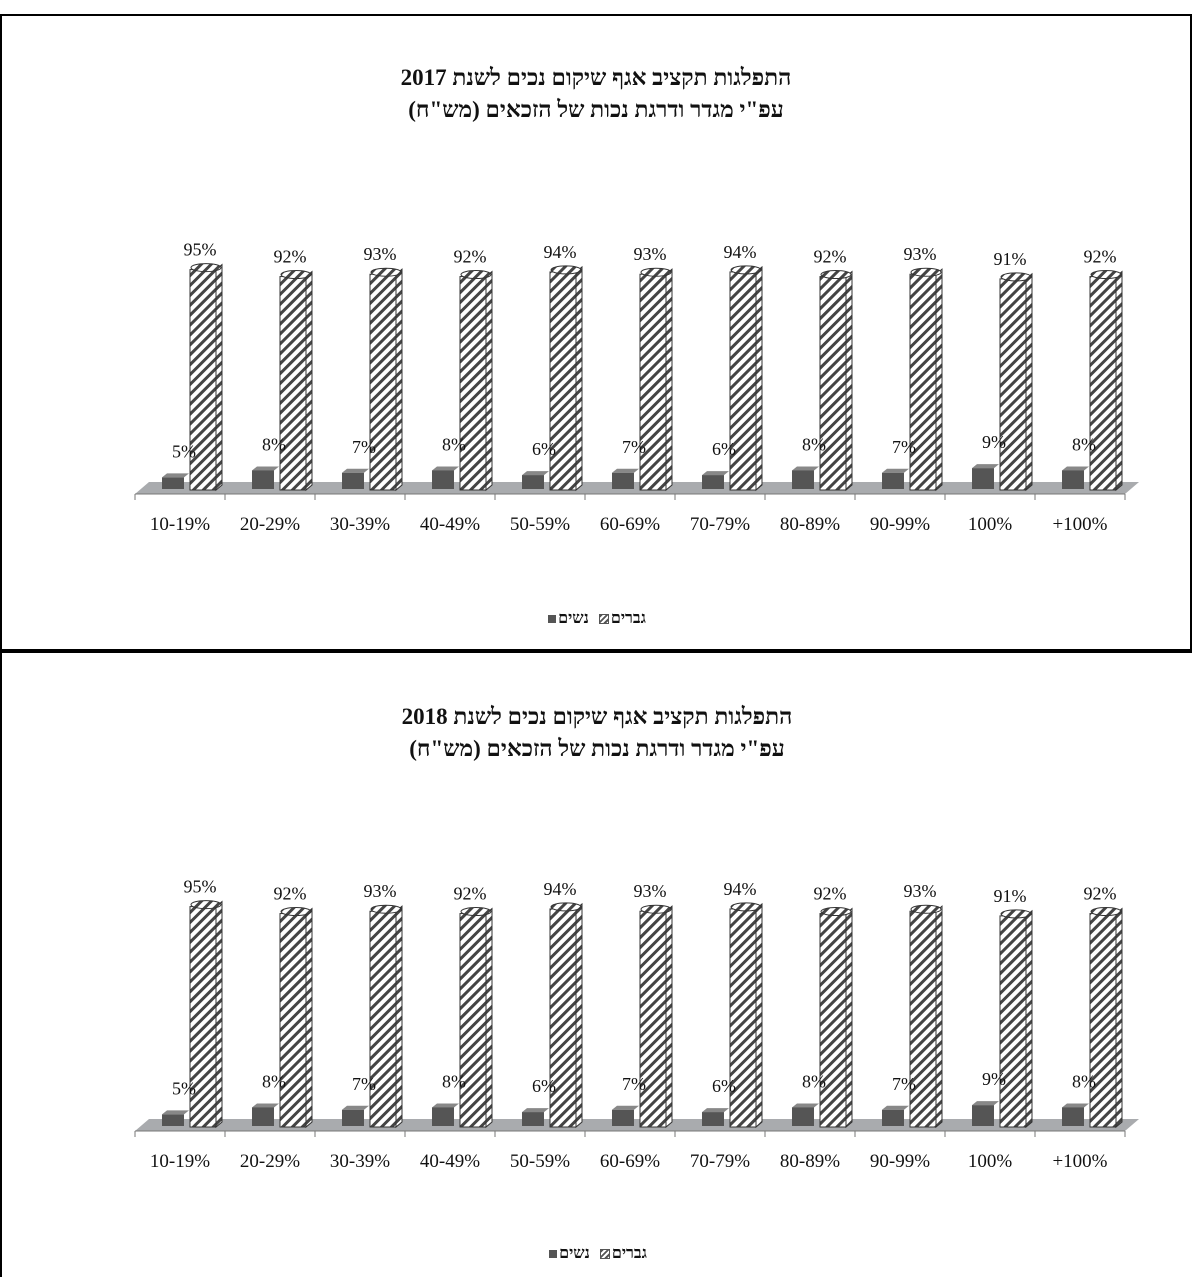 Image resolution: width=1192 pixels, height=1277 pixels. I want to click on legend-item-men: גברים, so click(622, 1254).